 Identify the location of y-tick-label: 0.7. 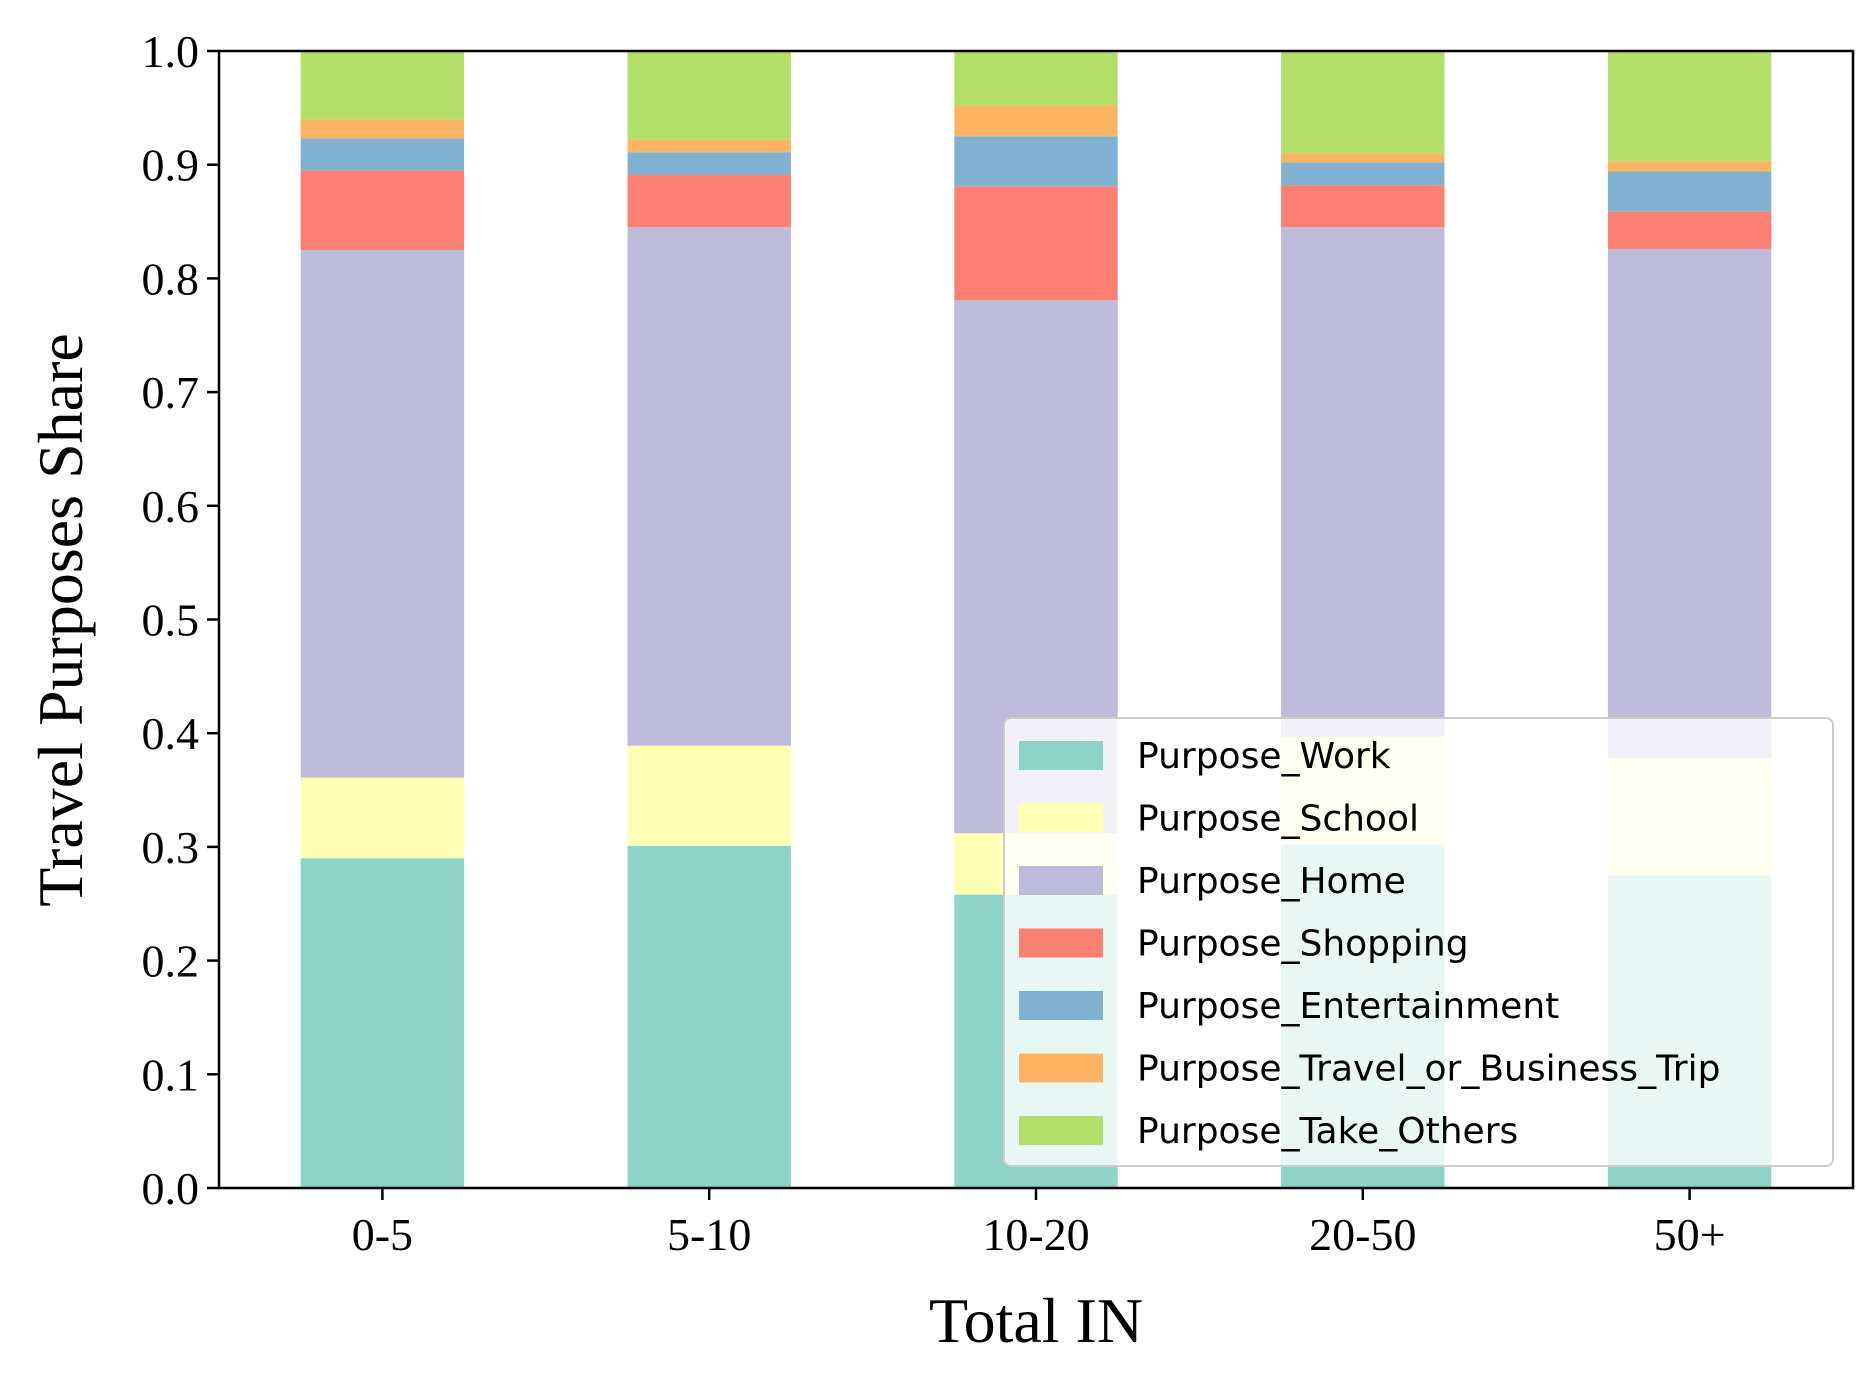
(171, 392).